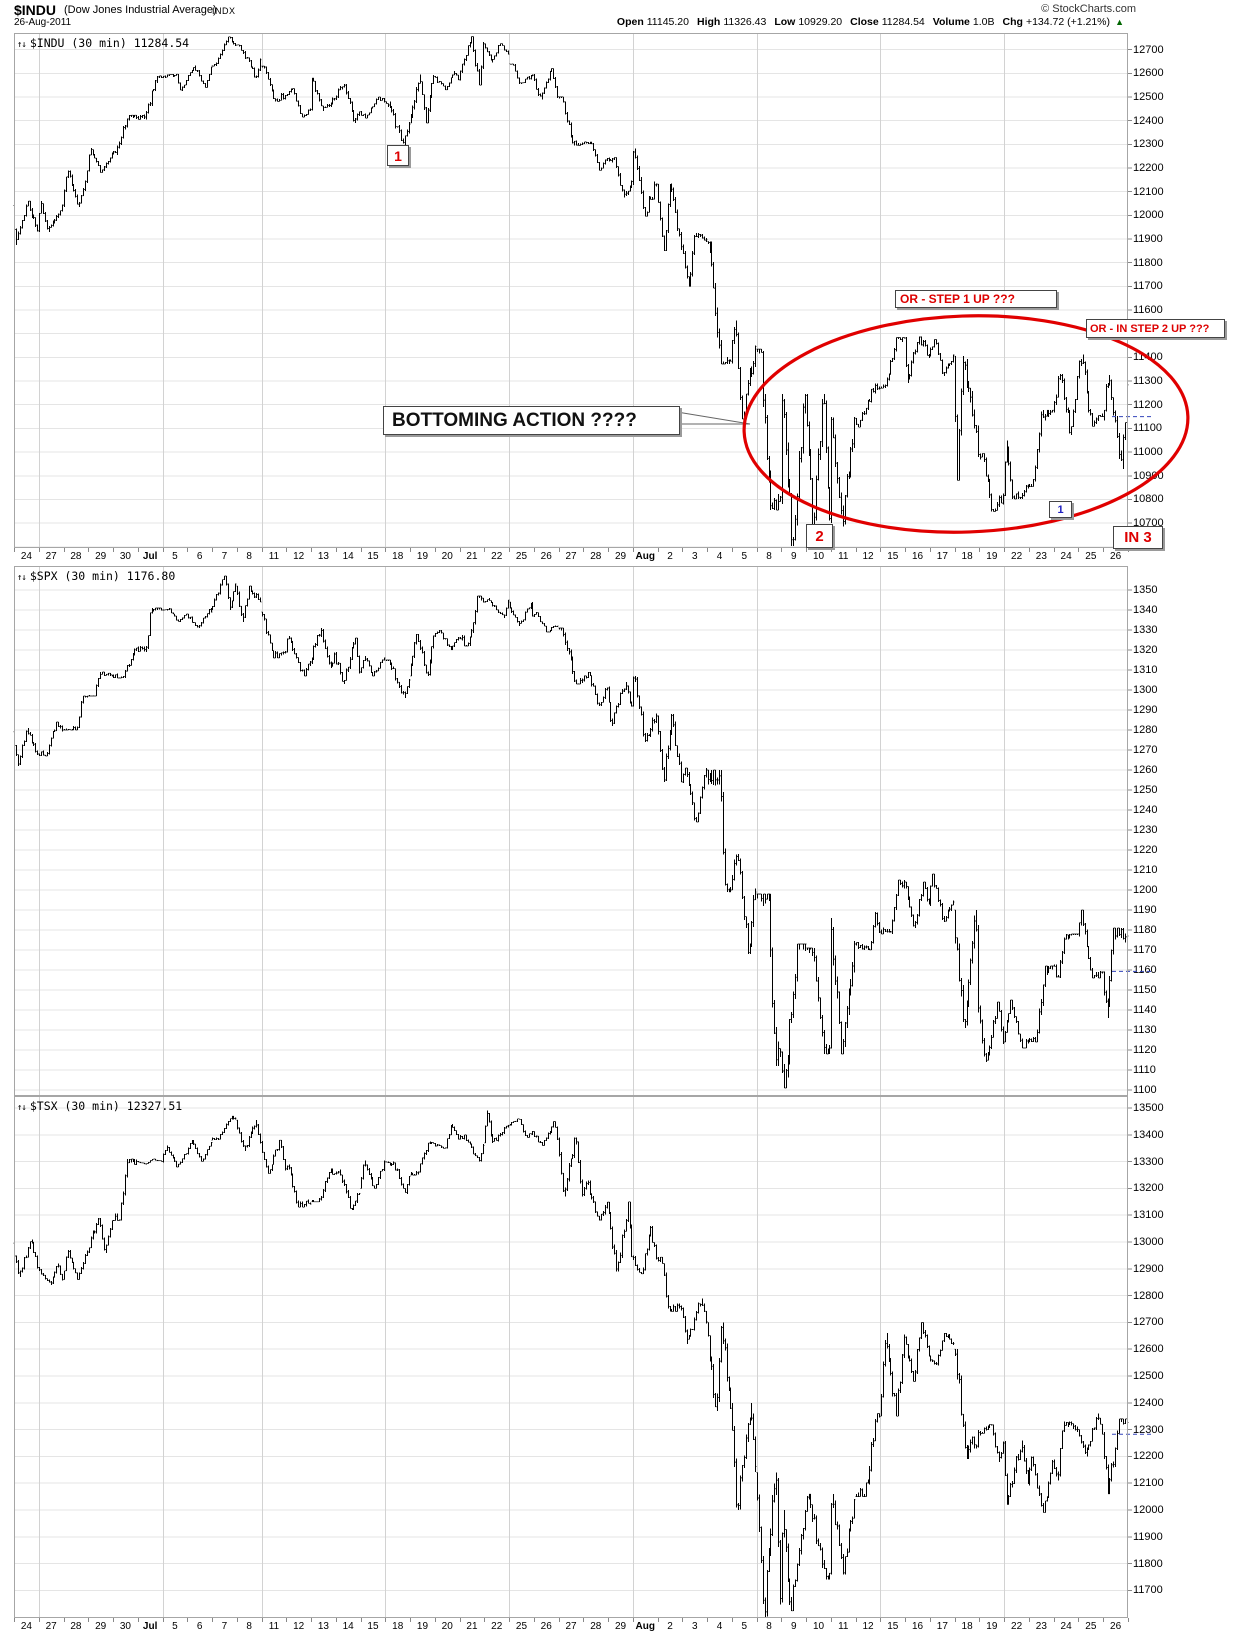 The image size is (1240, 1638). Describe the element at coordinates (1148, 499) in the screenshot. I see `y-axis-label: 10800` at that location.